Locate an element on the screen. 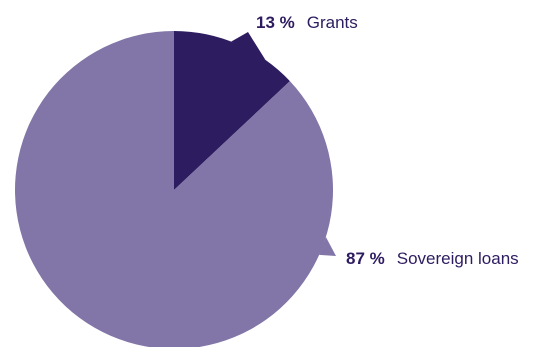 Image resolution: width=554 pixels, height=347 pixels. sovereign-loans-value: 87 % is located at coordinates (365, 258).